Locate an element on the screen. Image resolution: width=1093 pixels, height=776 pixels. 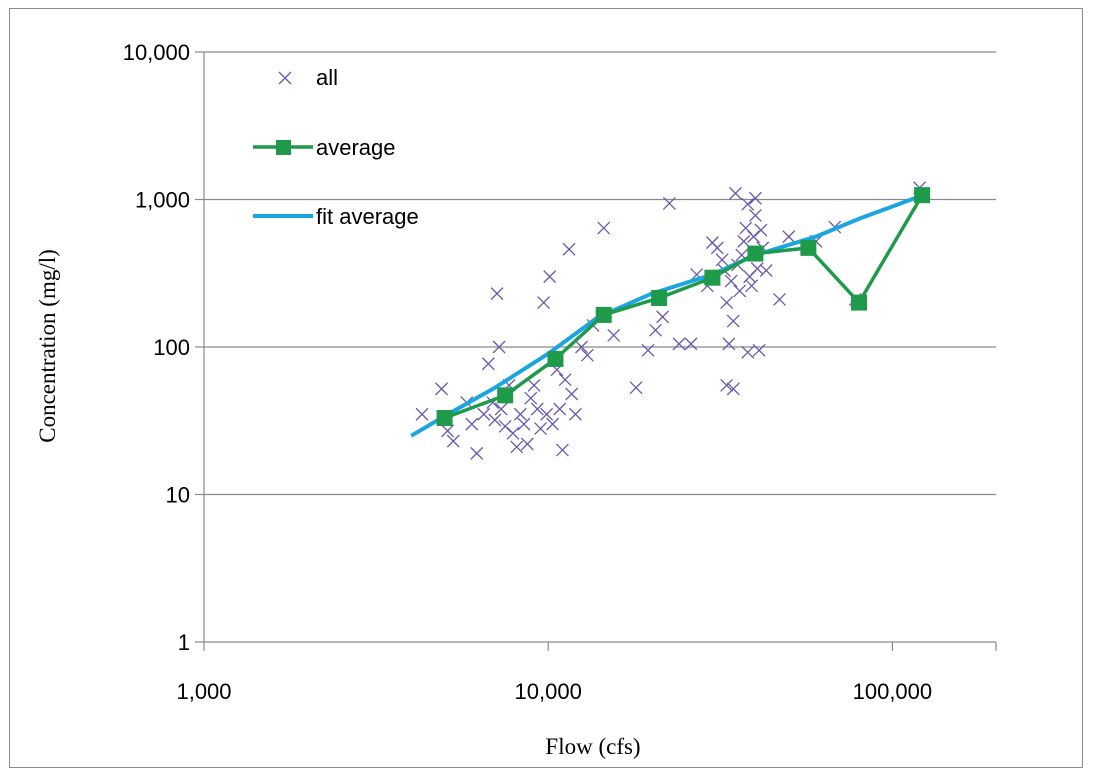
x-tick-label: 100,000 is located at coordinates (893, 691).